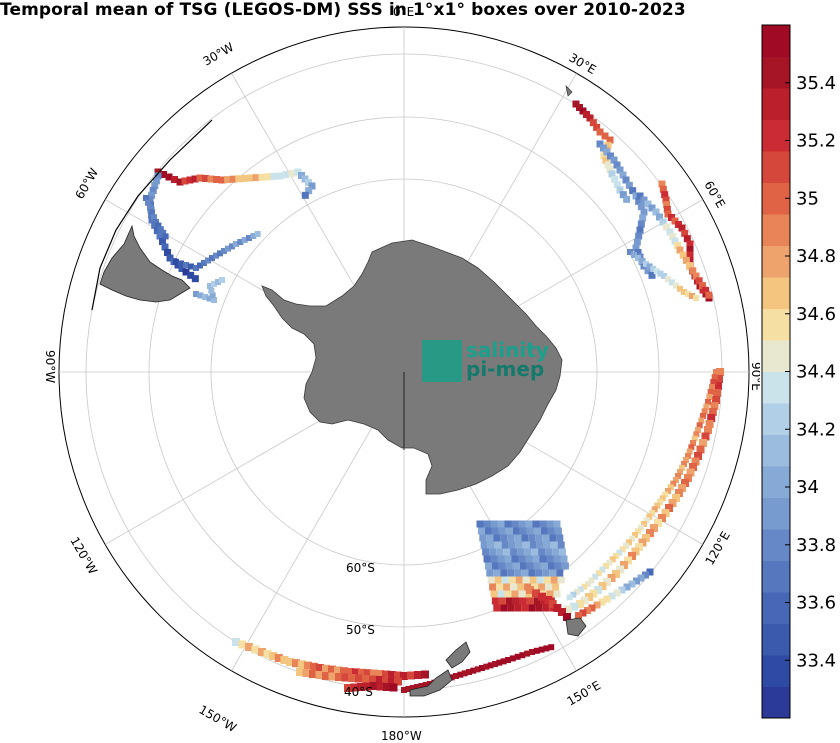 This screenshot has height=743, width=840. Describe the element at coordinates (358, 692) in the screenshot. I see `lat-label-40s: 40°S` at that location.